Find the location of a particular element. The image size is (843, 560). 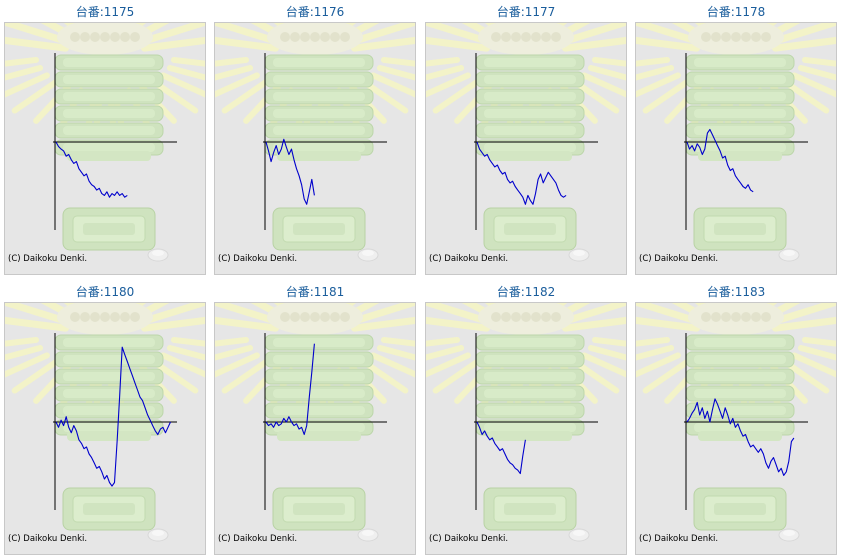

chart-cell: 台番:1182 (C) Daikoku Denki. is located at coordinates (526, 420).